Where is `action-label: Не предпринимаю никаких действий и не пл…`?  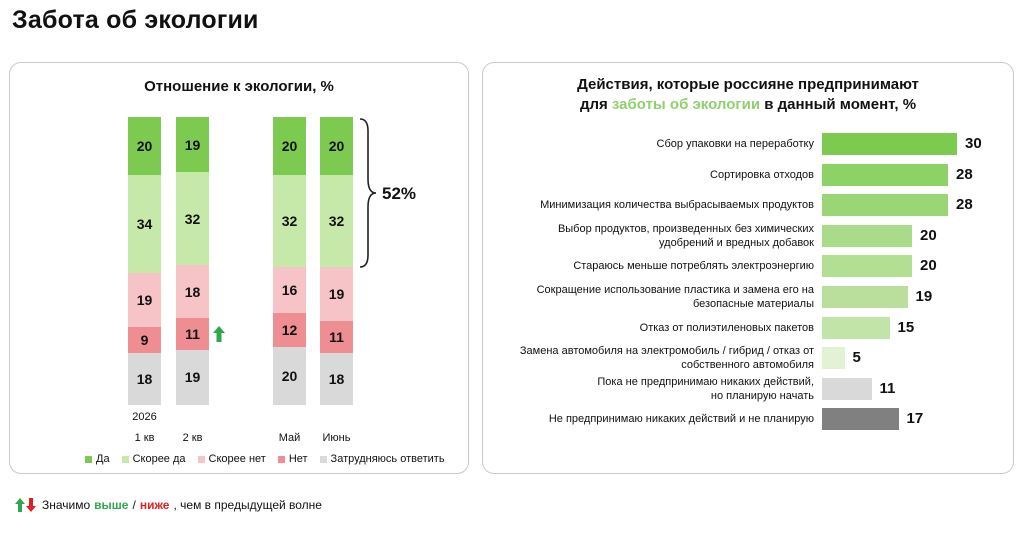 action-label: Не предпринимаю никаких действий и не пл… is located at coordinates (653, 419).